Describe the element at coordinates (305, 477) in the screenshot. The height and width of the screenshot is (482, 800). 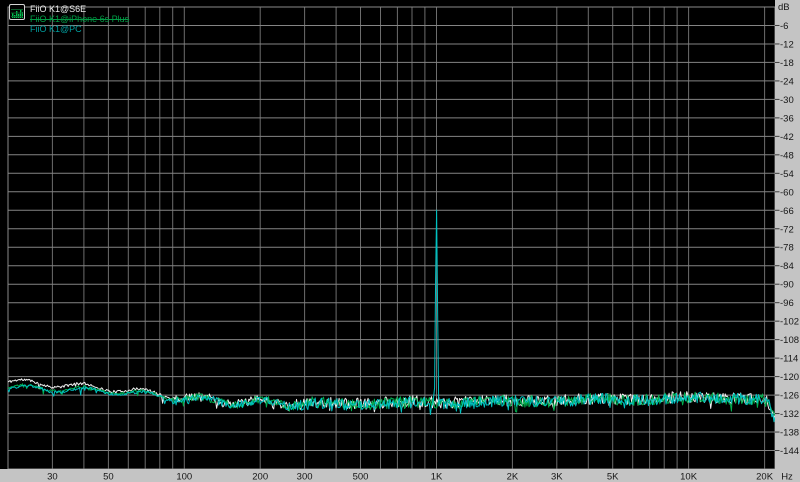
I see `x-tick-label: 300` at that location.